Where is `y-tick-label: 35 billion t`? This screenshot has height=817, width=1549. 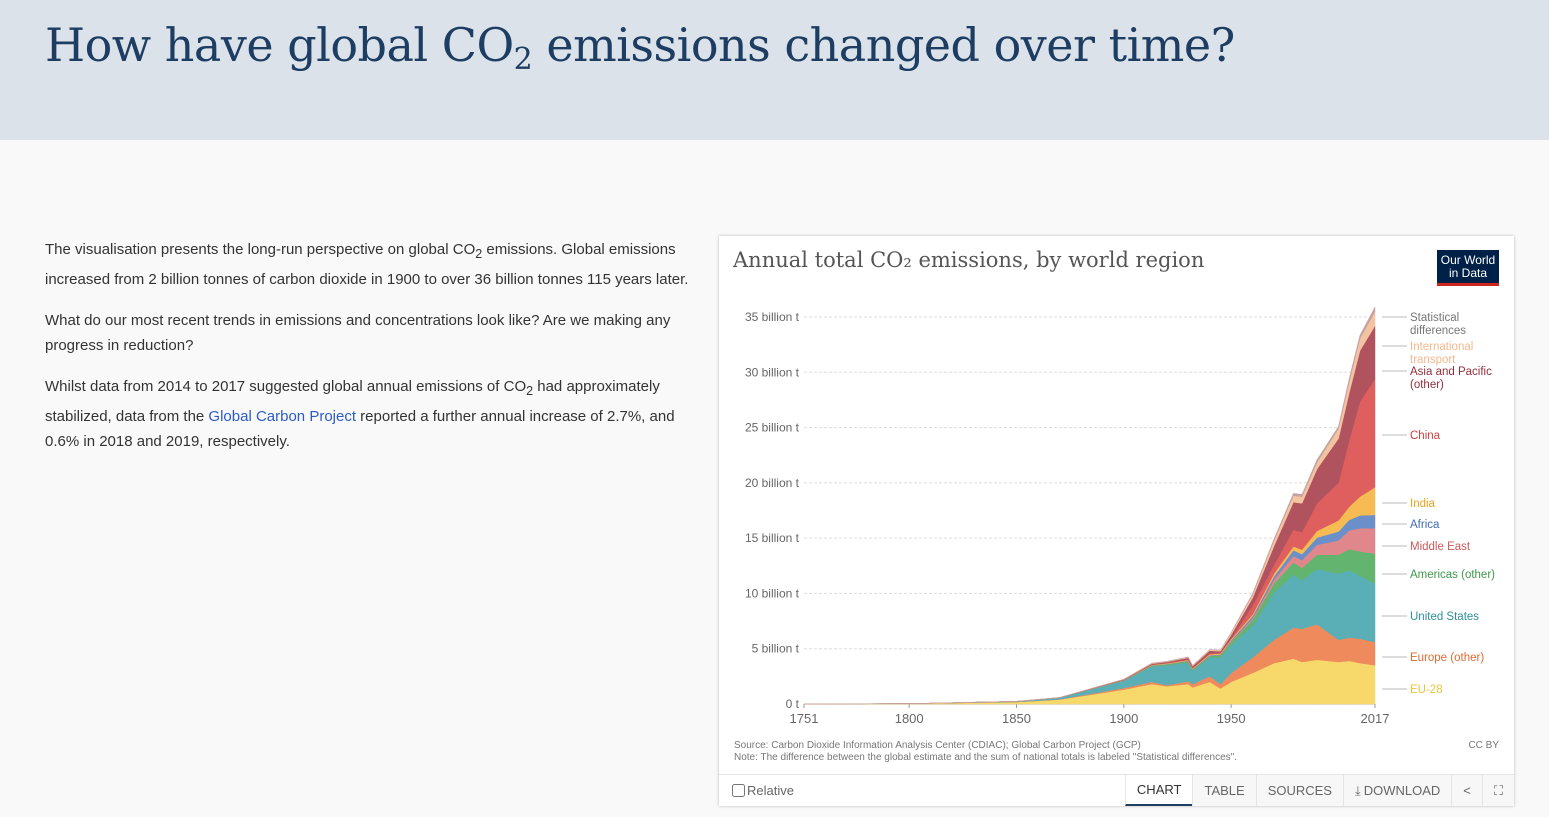
y-tick-label: 35 billion t is located at coordinates (772, 317).